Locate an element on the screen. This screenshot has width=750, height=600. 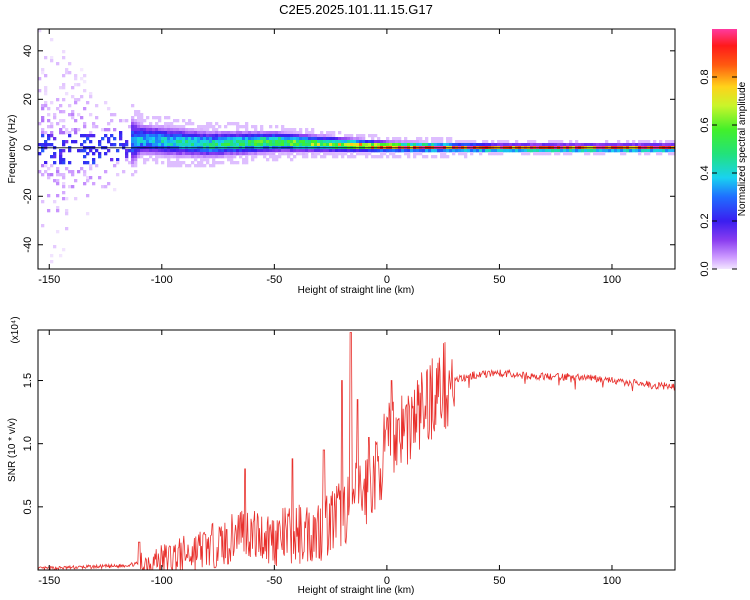
snr-x-tick-label: 0 is located at coordinates (387, 581).